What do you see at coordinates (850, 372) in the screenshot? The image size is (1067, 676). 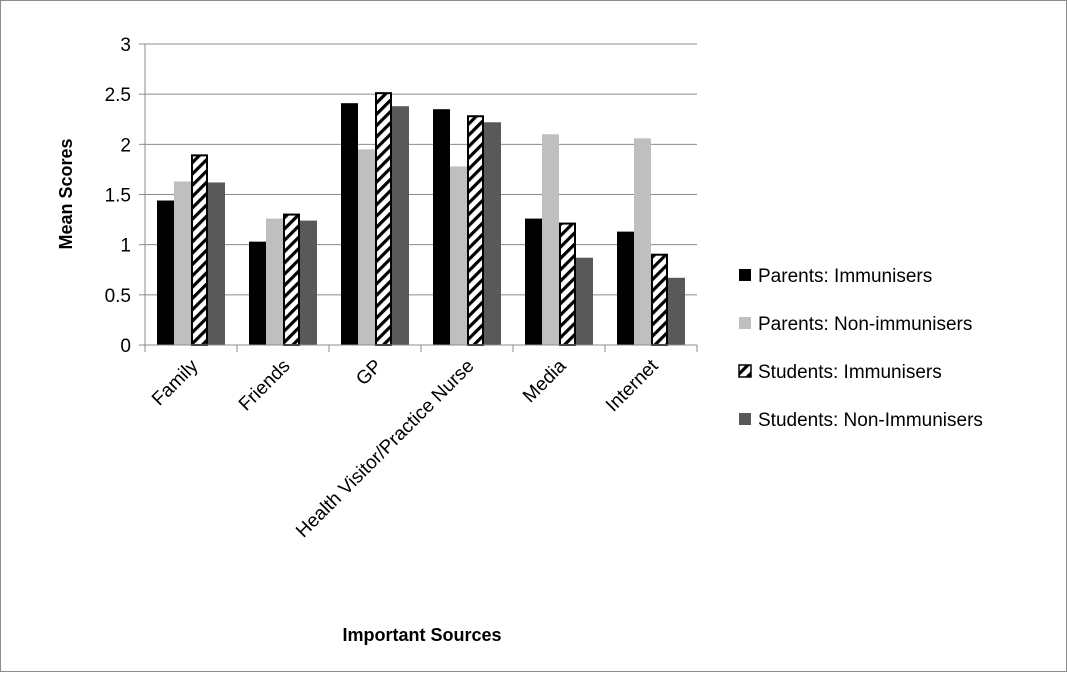 I see `legend-label: Students: Immunisers` at bounding box center [850, 372].